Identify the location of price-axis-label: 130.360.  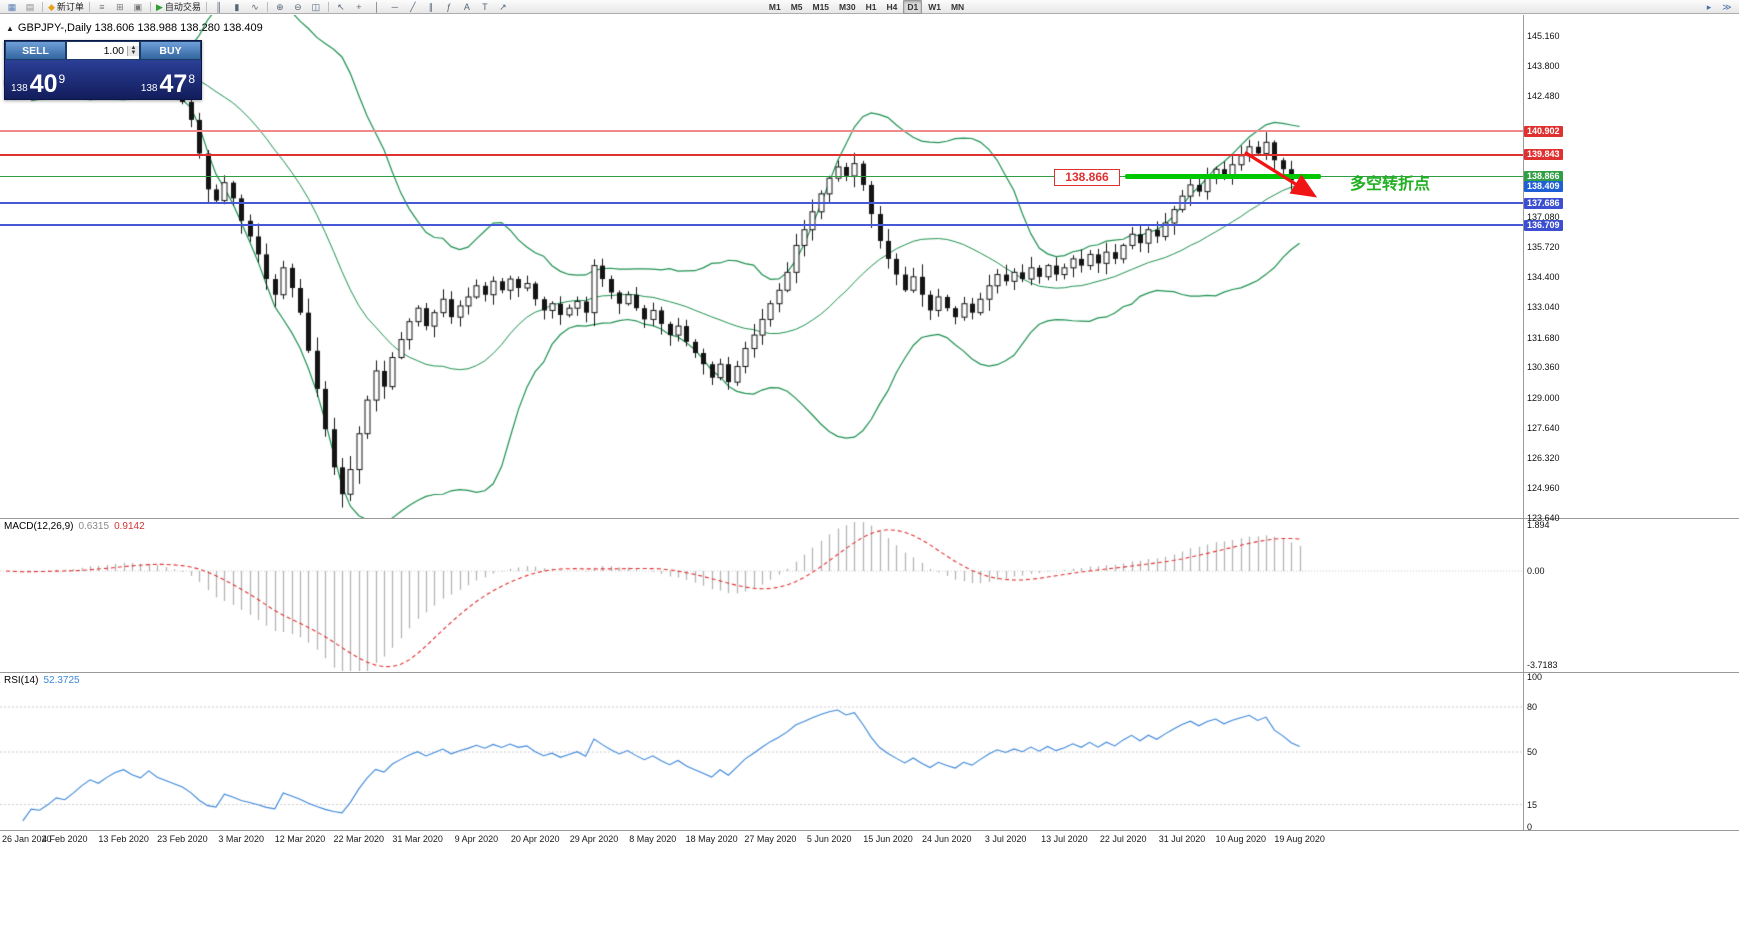
(1543, 367).